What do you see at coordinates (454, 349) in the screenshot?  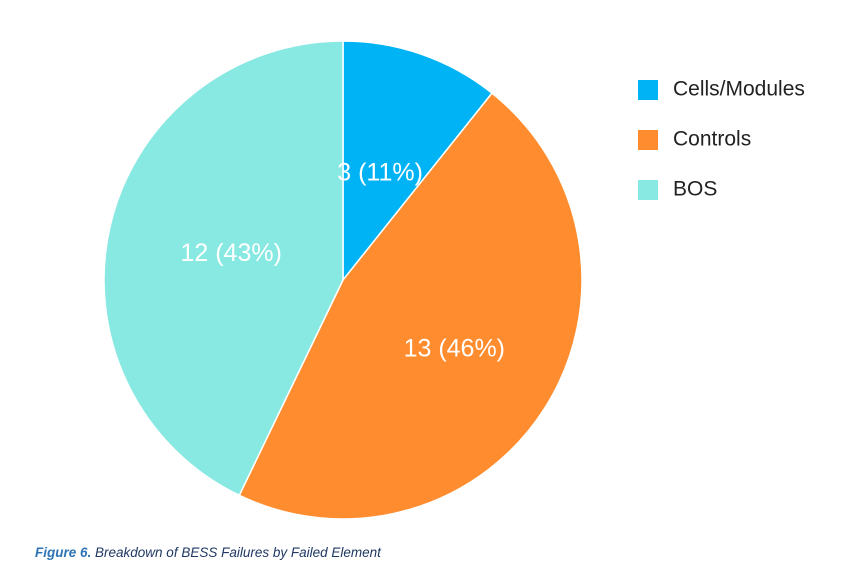 I see `slice-value-label: 13 (46%)` at bounding box center [454, 349].